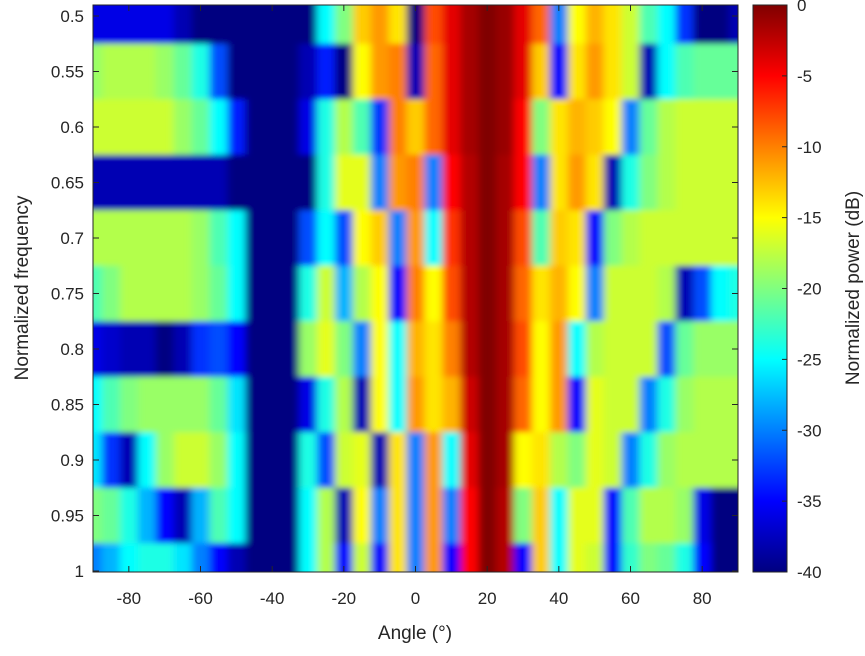 This screenshot has width=865, height=656. What do you see at coordinates (809, 289) in the screenshot?
I see `colorbar-tick-label: -20` at bounding box center [809, 289].